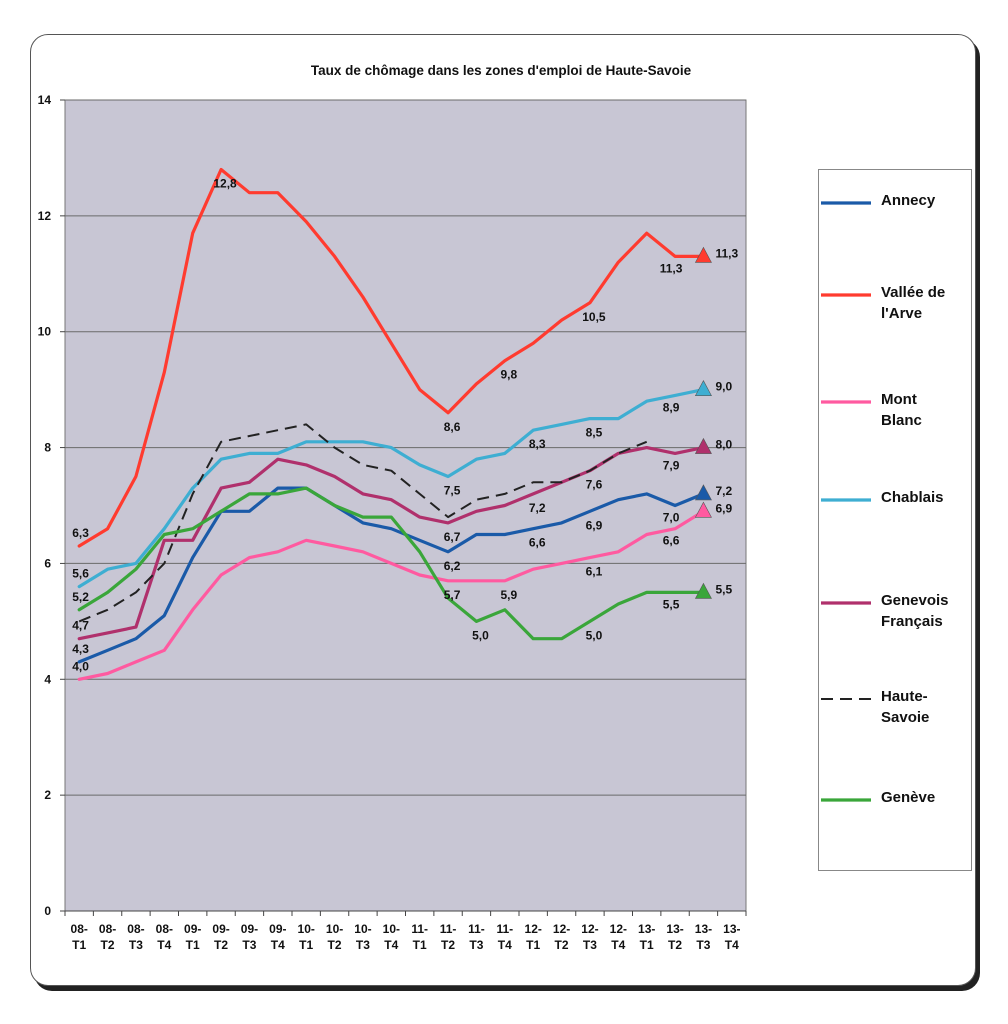 This screenshot has width=1008, height=1024. Describe the element at coordinates (80, 626) in the screenshot. I see `data-label: 4,7` at that location.